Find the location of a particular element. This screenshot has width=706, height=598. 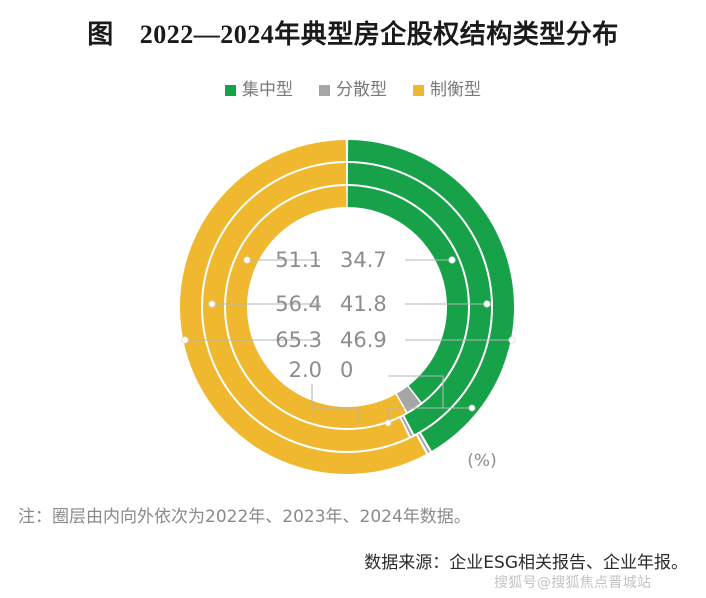

leader-dot-outer-zhihheng is located at coordinates (185, 340).